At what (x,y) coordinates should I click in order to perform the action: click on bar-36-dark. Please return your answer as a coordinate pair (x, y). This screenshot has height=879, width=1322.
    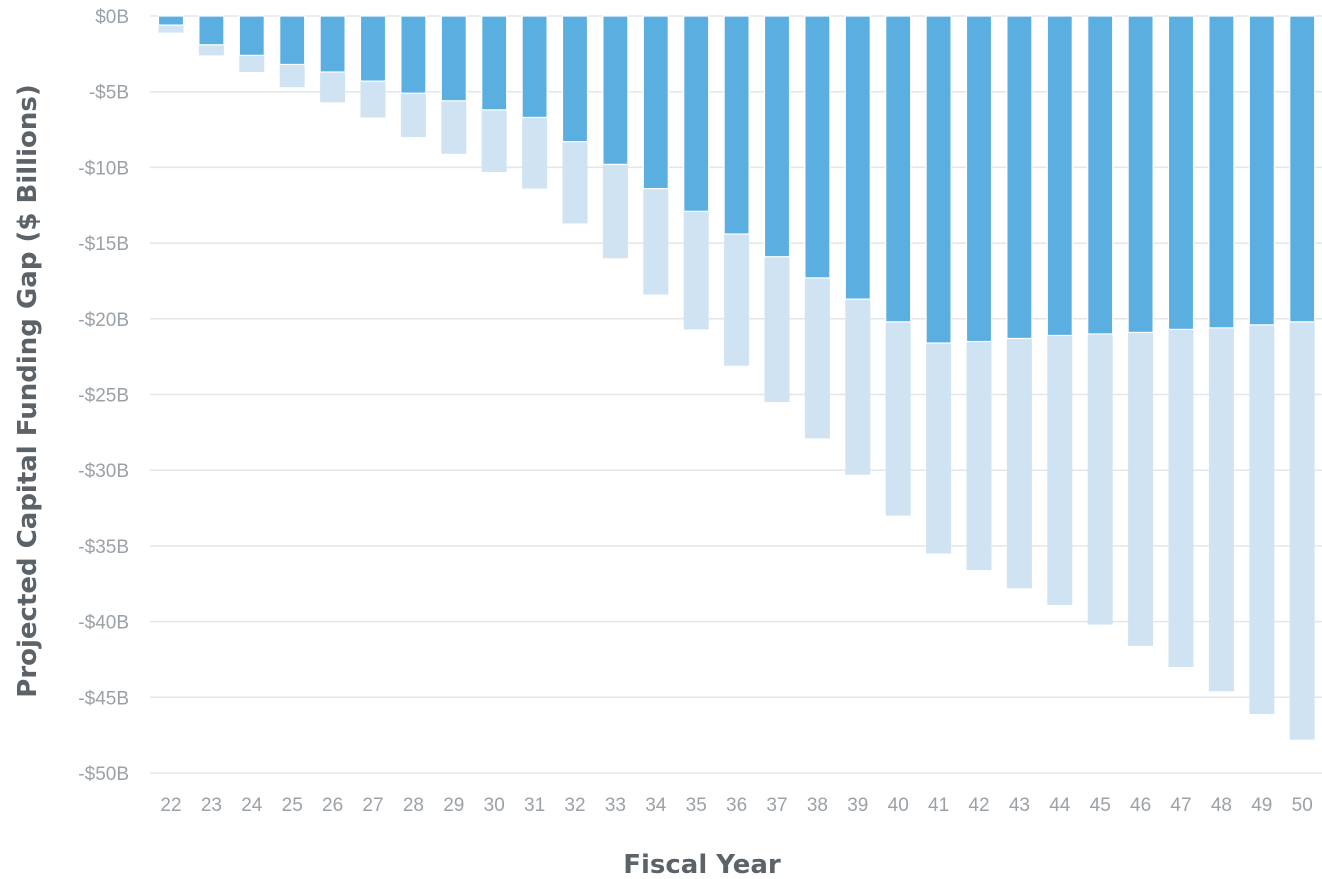
    Looking at the image, I should click on (736, 125).